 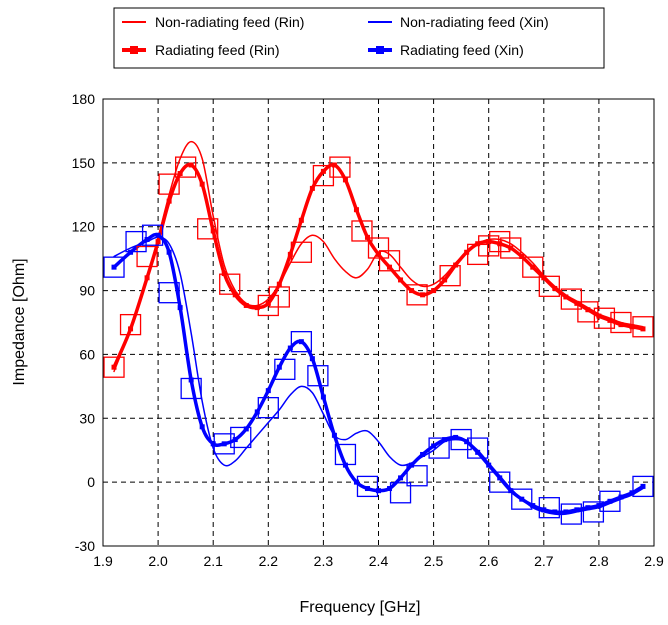 I want to click on x-tick-label: 2.2, so click(x=269, y=561).